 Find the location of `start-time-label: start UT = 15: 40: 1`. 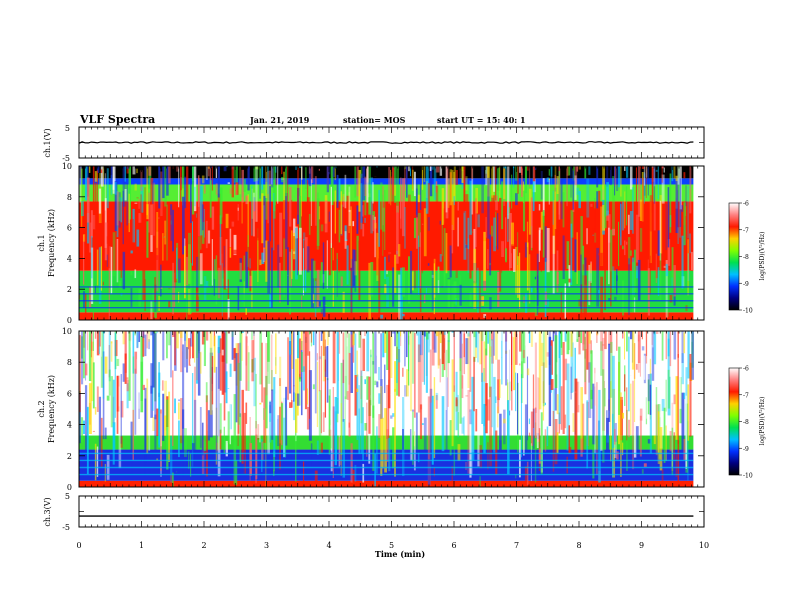

start-time-label: start UT = 15: 40: 1 is located at coordinates (481, 120).